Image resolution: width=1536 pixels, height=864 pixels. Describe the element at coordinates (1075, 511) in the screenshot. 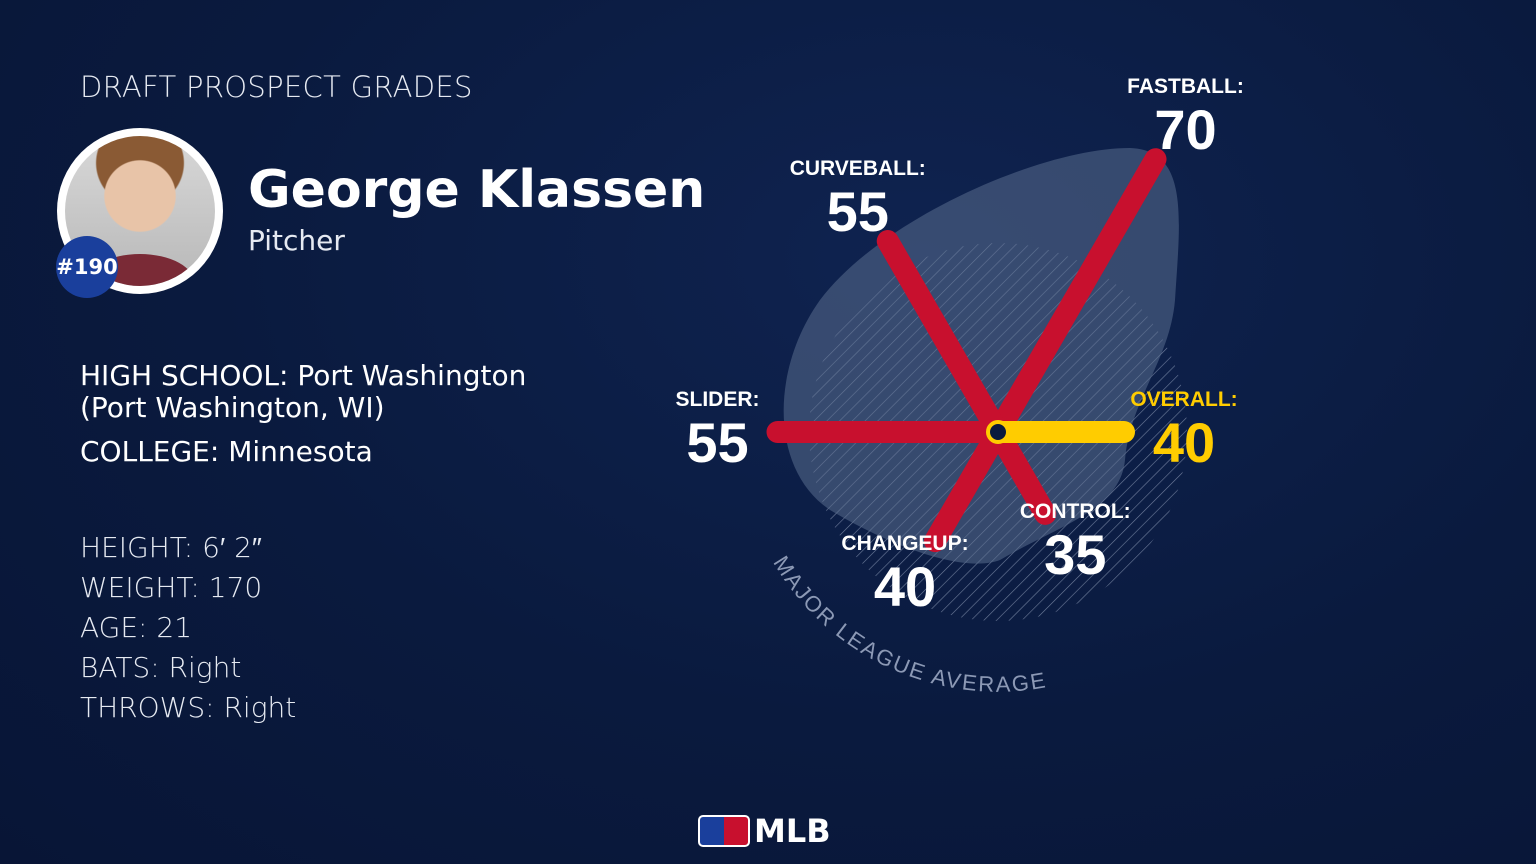

I see `axis-label: CONTROL:` at that location.